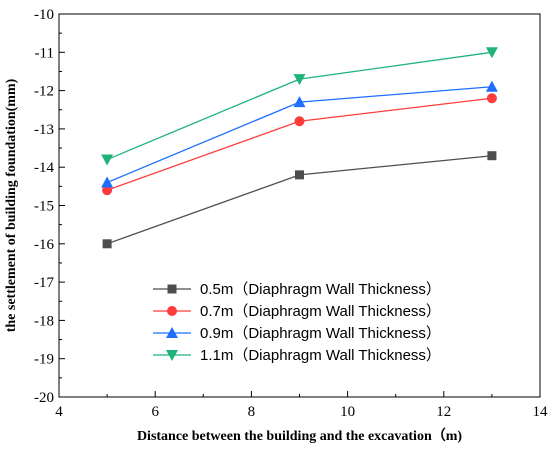 The width and height of the screenshot is (550, 449). I want to click on x-tick-label: 10, so click(347, 412).